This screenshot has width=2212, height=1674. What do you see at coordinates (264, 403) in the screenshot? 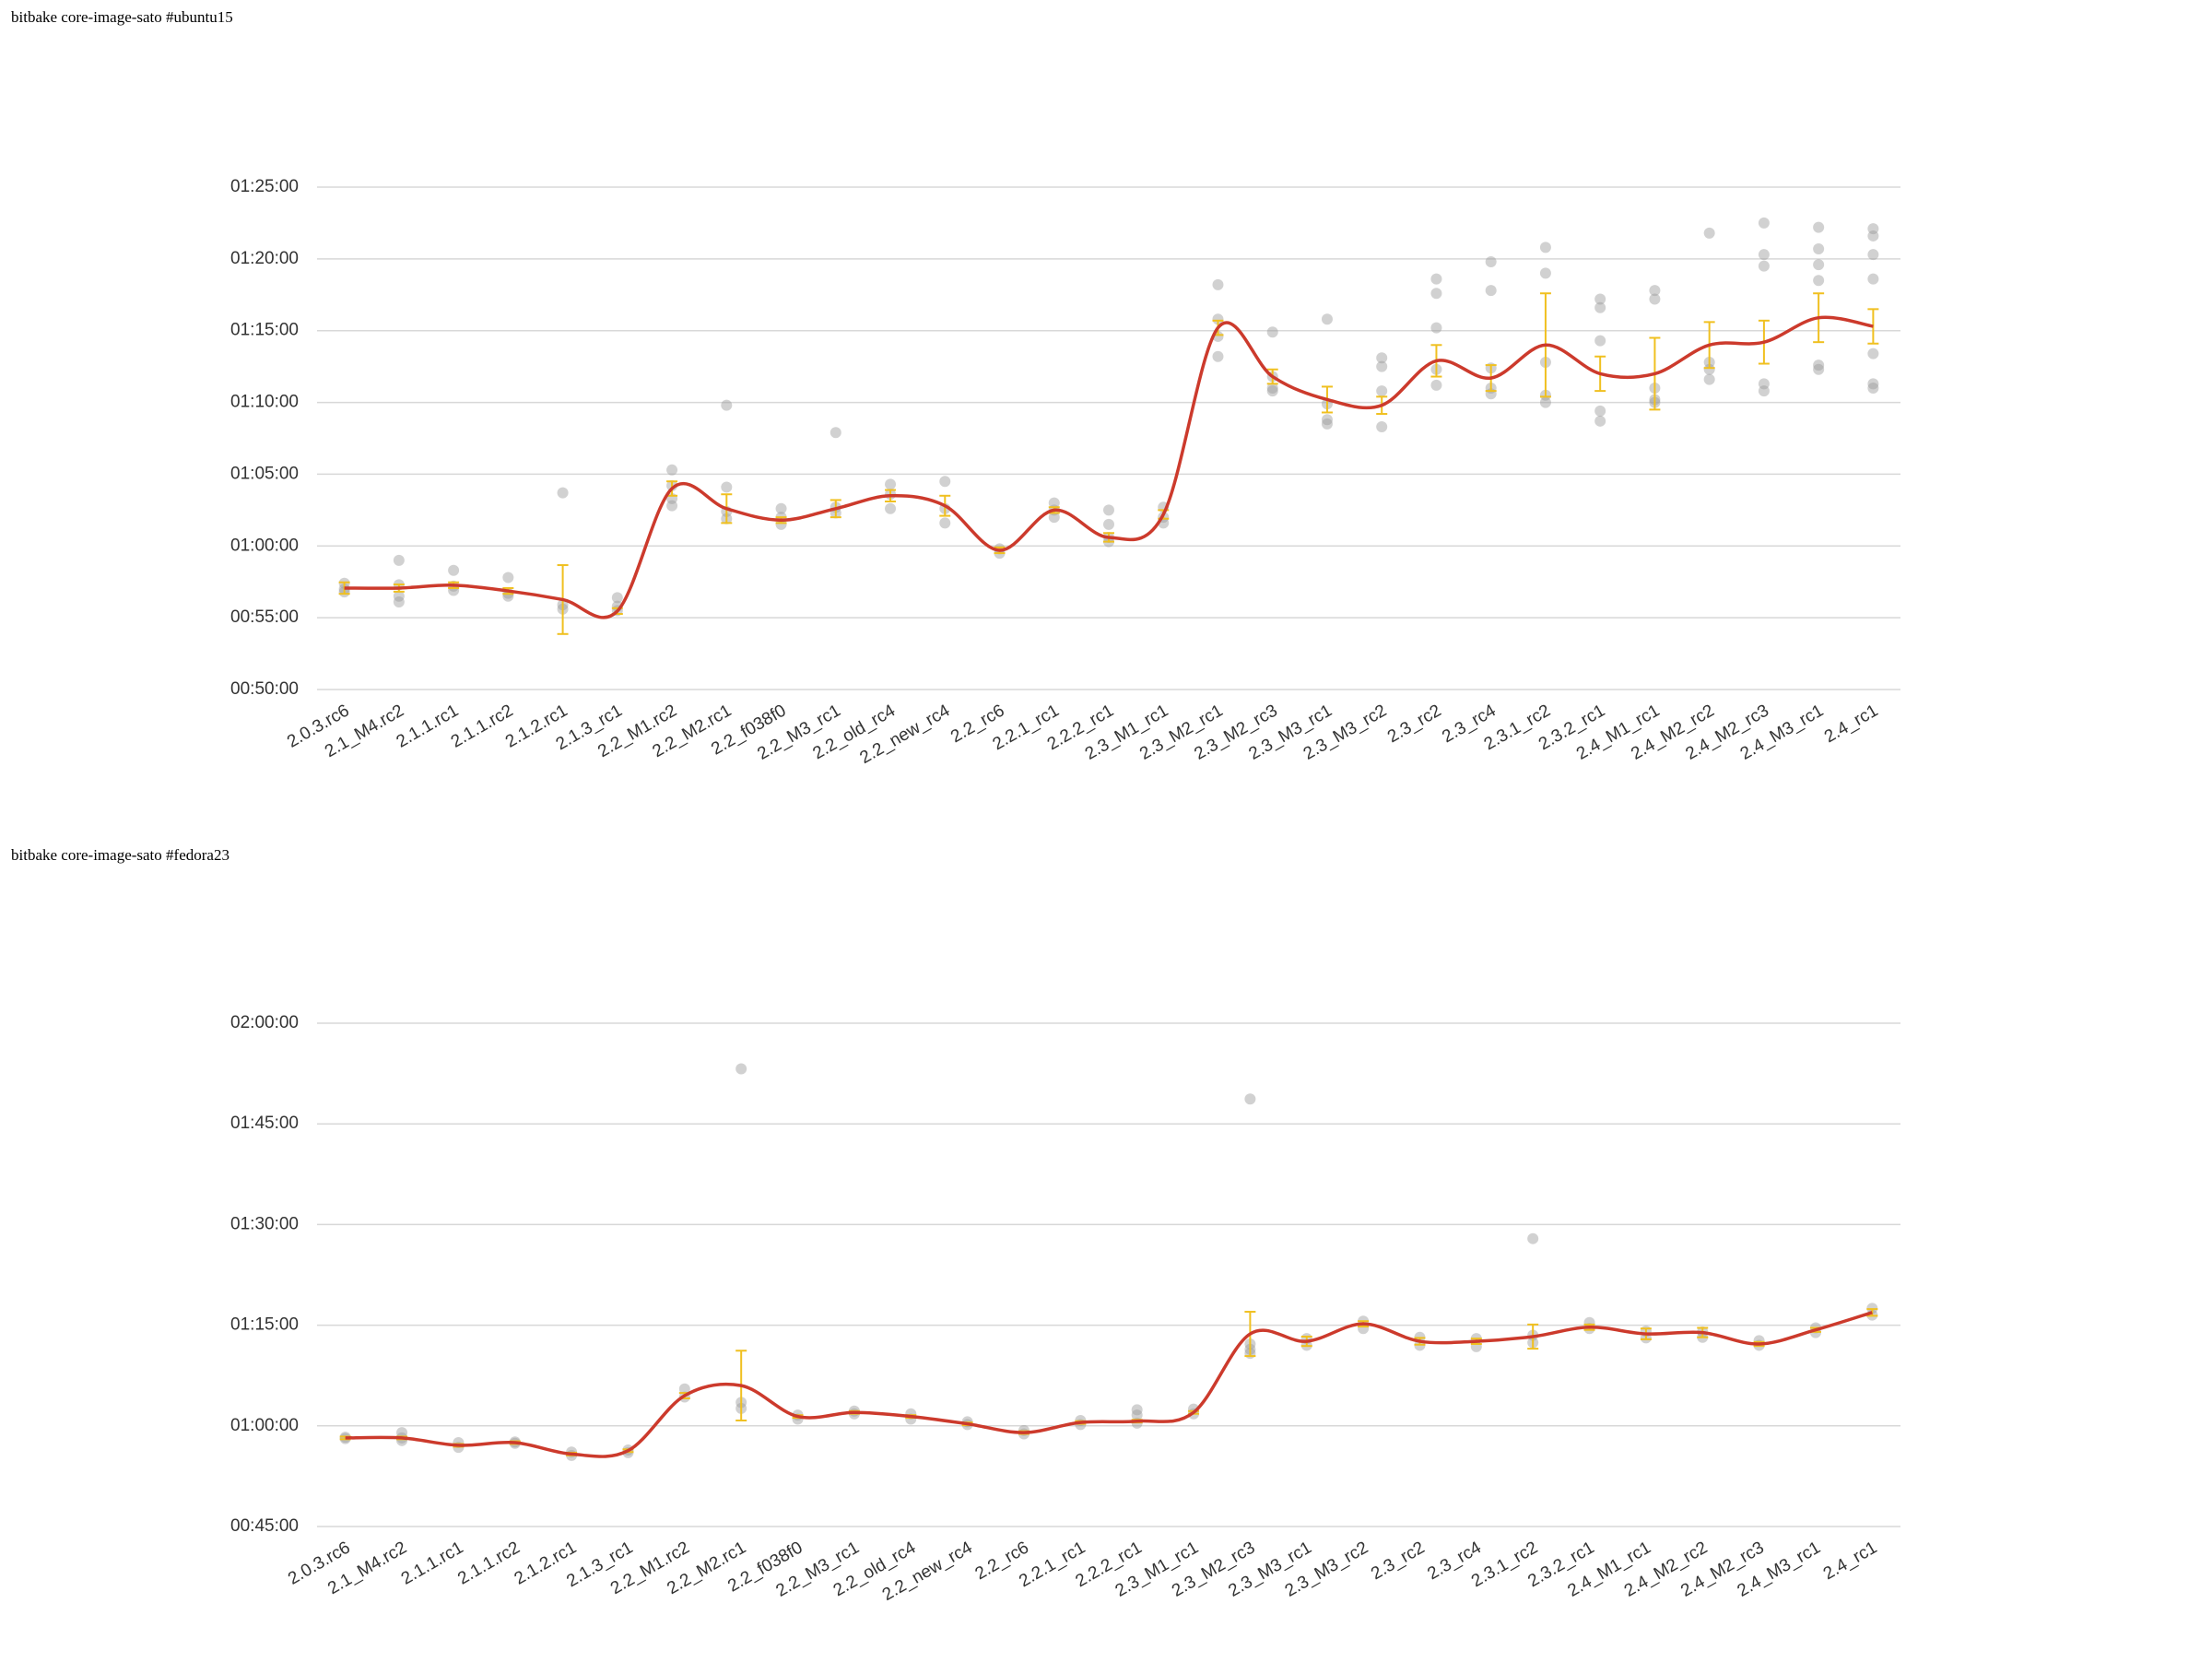
I see `y-tick-label: 01:10:00` at bounding box center [264, 403].